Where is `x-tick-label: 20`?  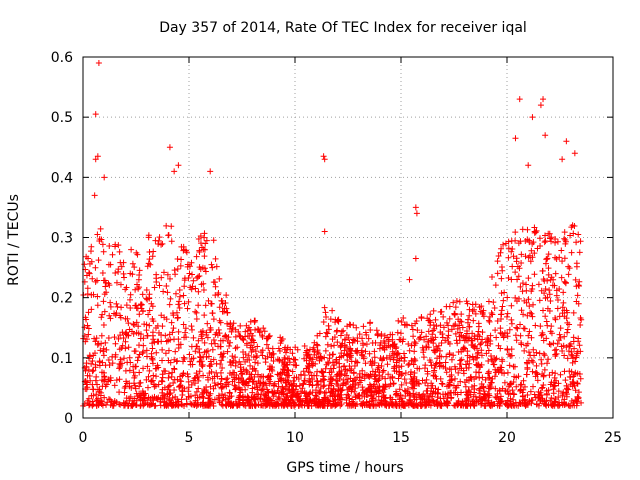
x-tick-label: 20 is located at coordinates (507, 438).